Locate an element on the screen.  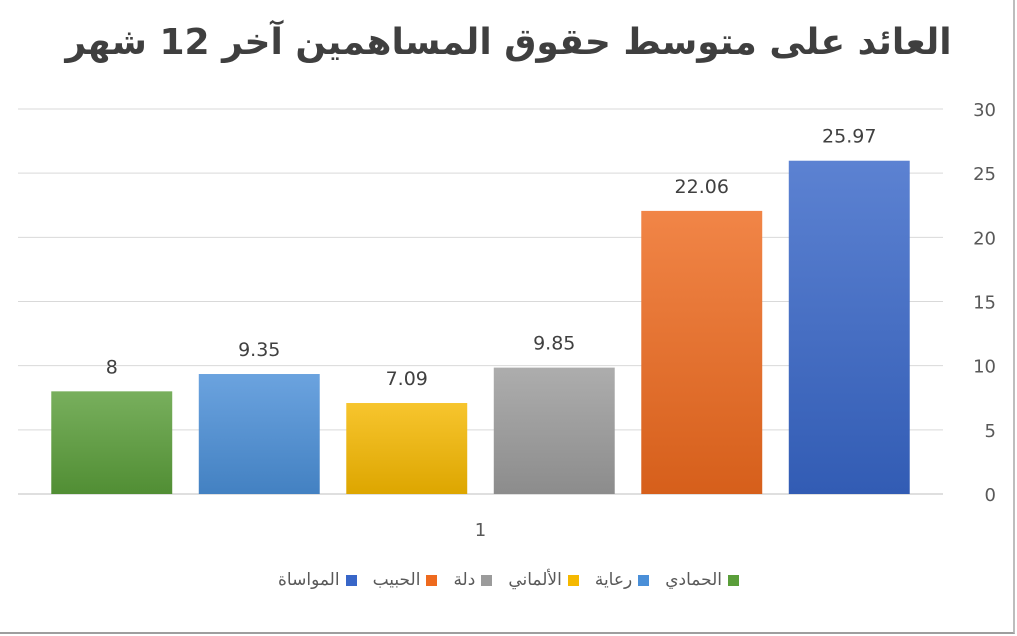
legend-label: الألماني is located at coordinates (535, 580).